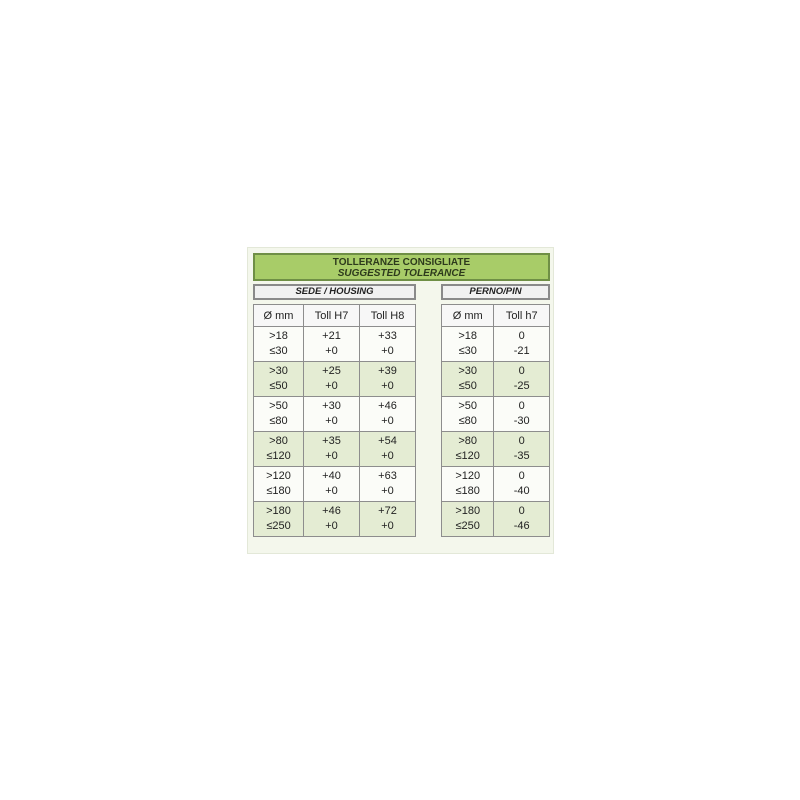  Describe the element at coordinates (387, 519) in the screenshot. I see `table-cell: +72 +0` at that location.